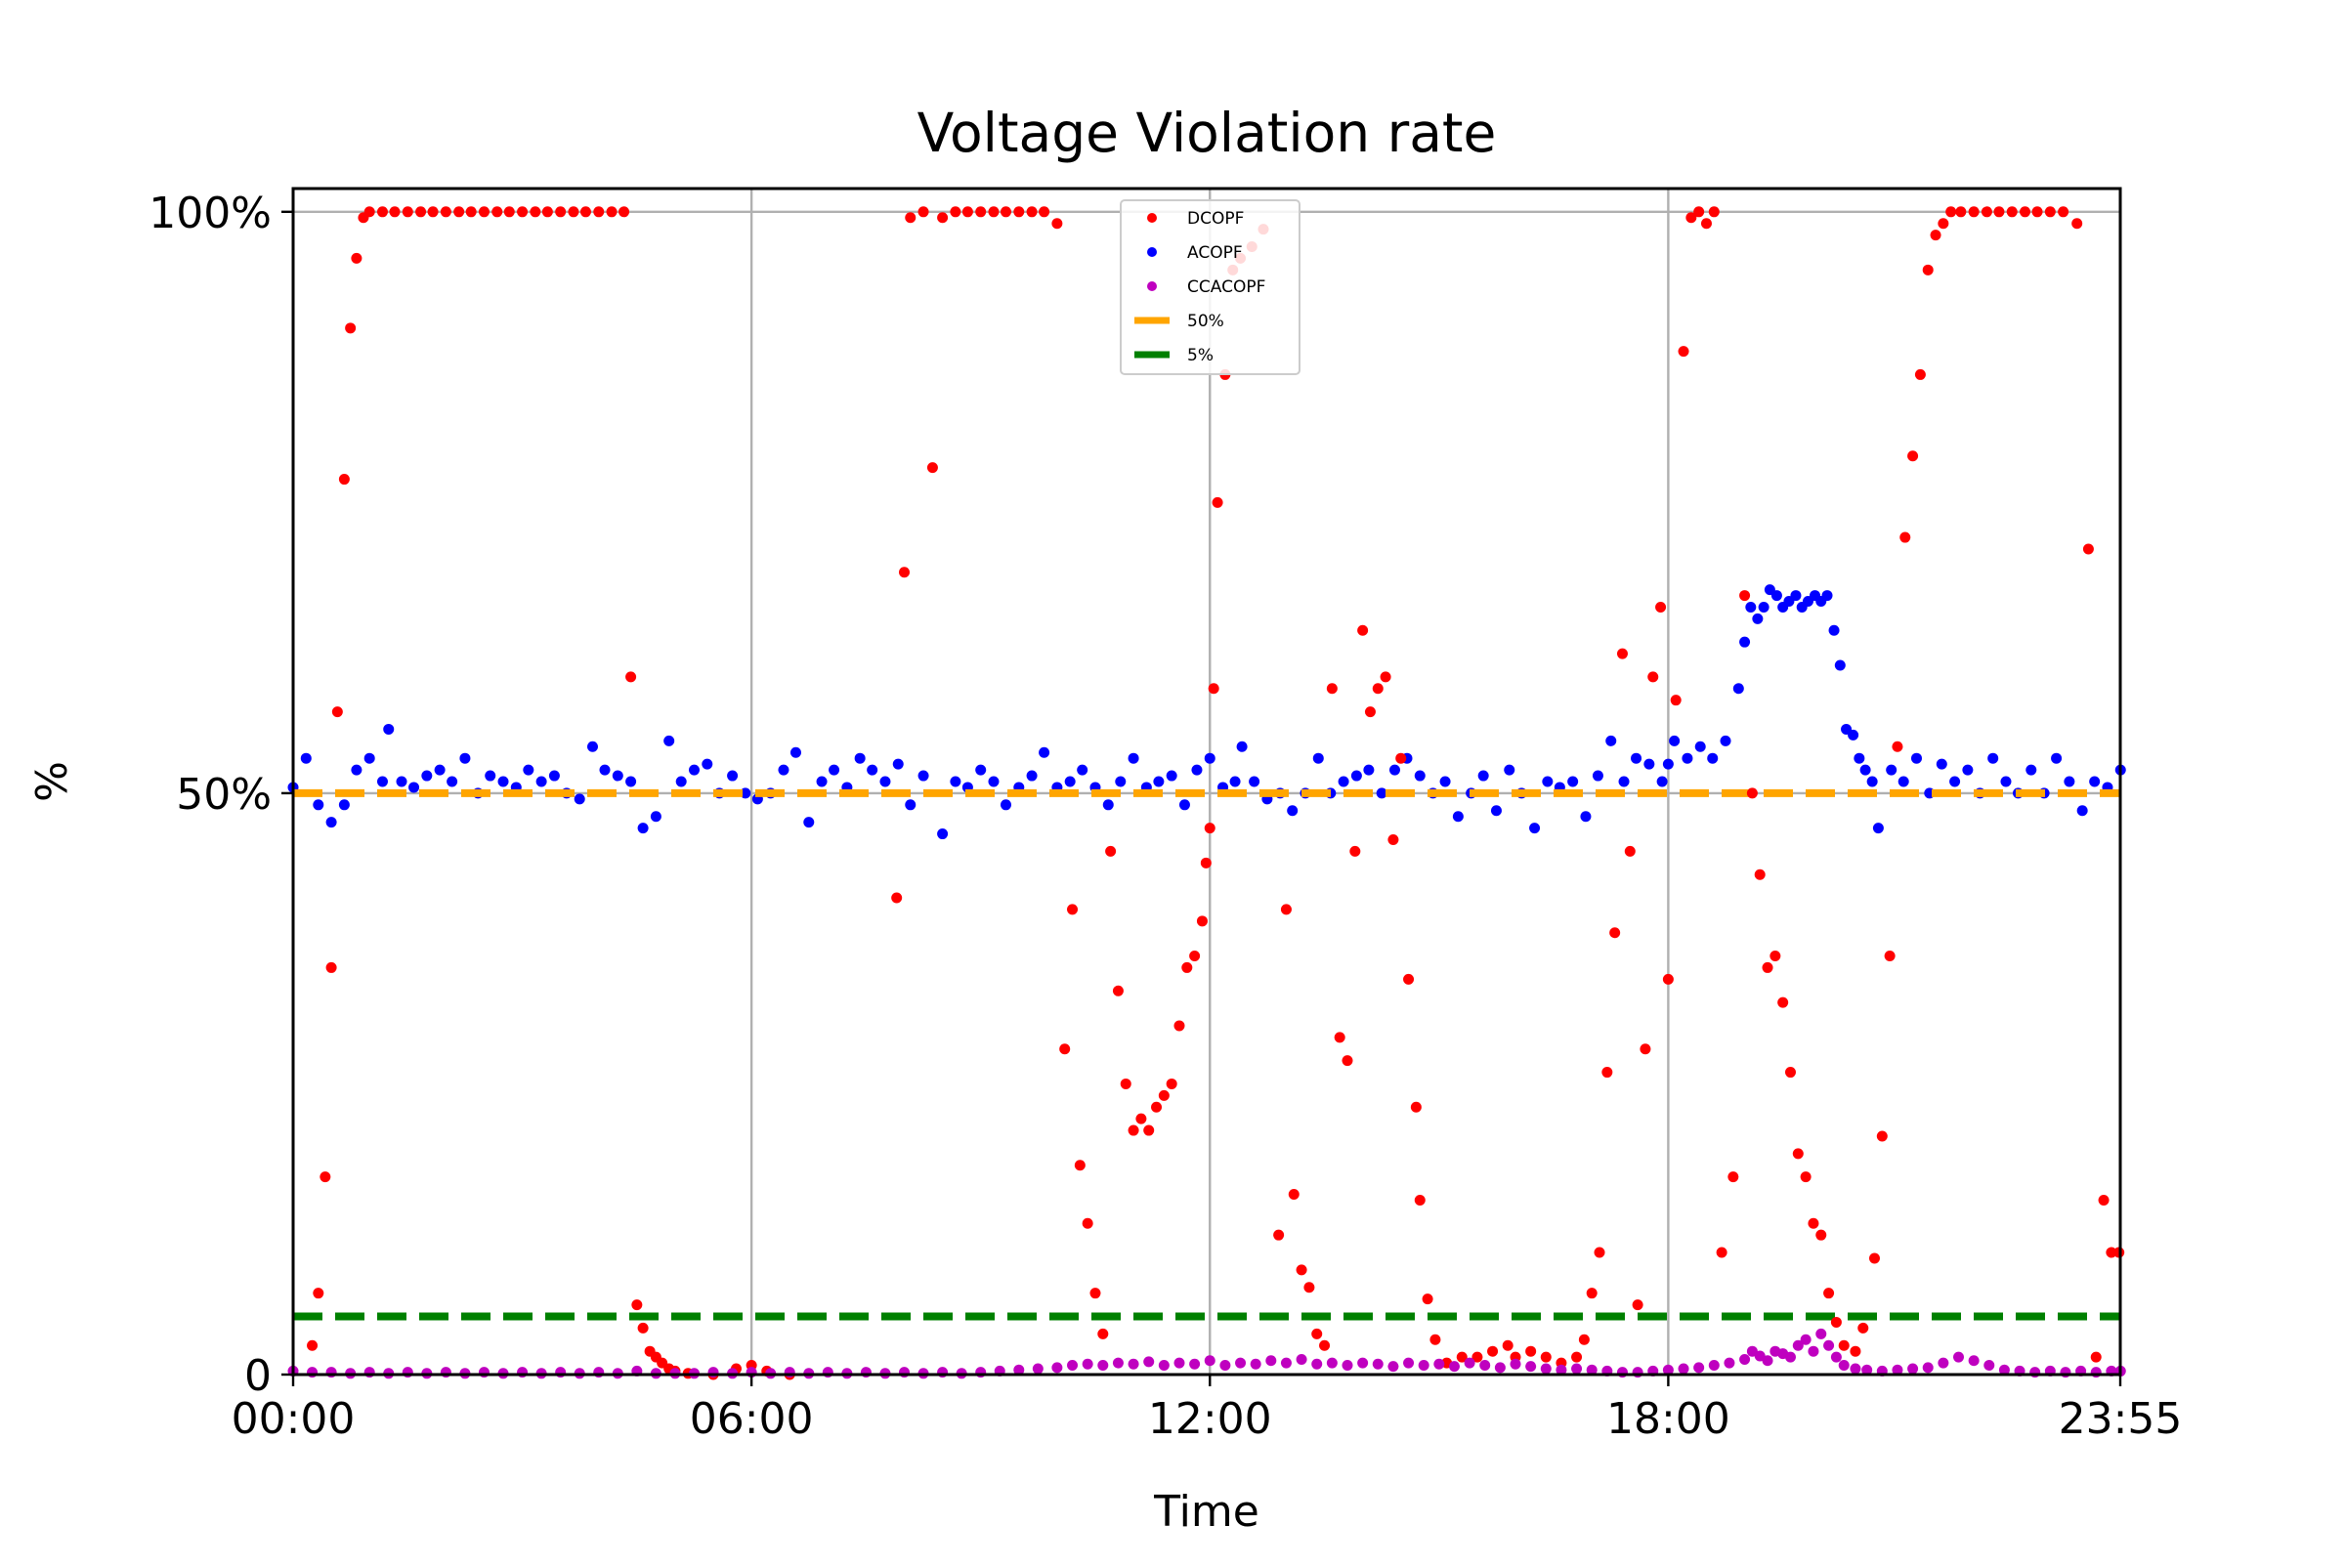  I want to click on legend-swatch-marker, so click(1152, 218).